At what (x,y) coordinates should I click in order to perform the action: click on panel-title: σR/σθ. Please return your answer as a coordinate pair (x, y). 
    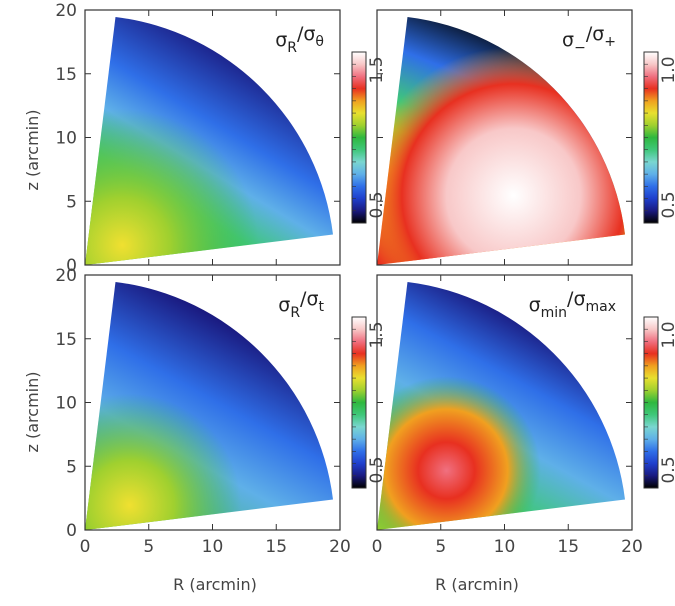
    Looking at the image, I should click on (299, 39).